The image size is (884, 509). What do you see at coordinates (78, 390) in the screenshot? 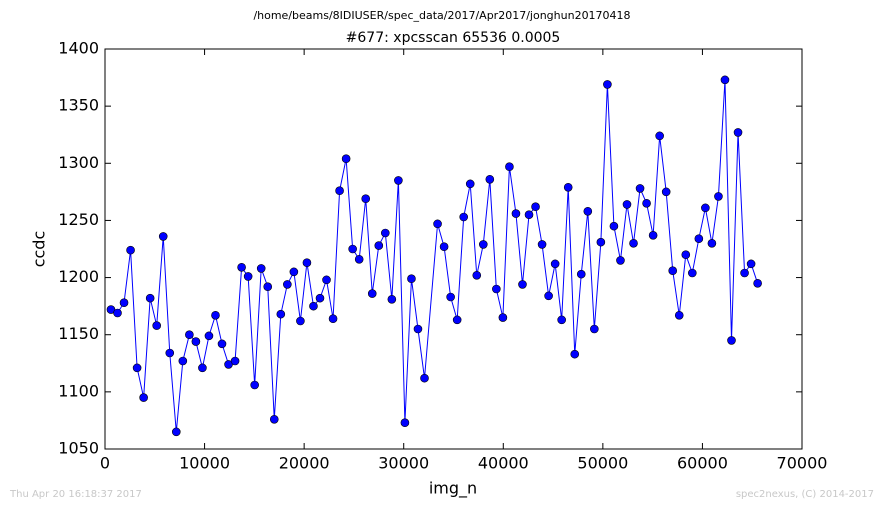
I see `y-tick-label: 1100` at bounding box center [78, 390].